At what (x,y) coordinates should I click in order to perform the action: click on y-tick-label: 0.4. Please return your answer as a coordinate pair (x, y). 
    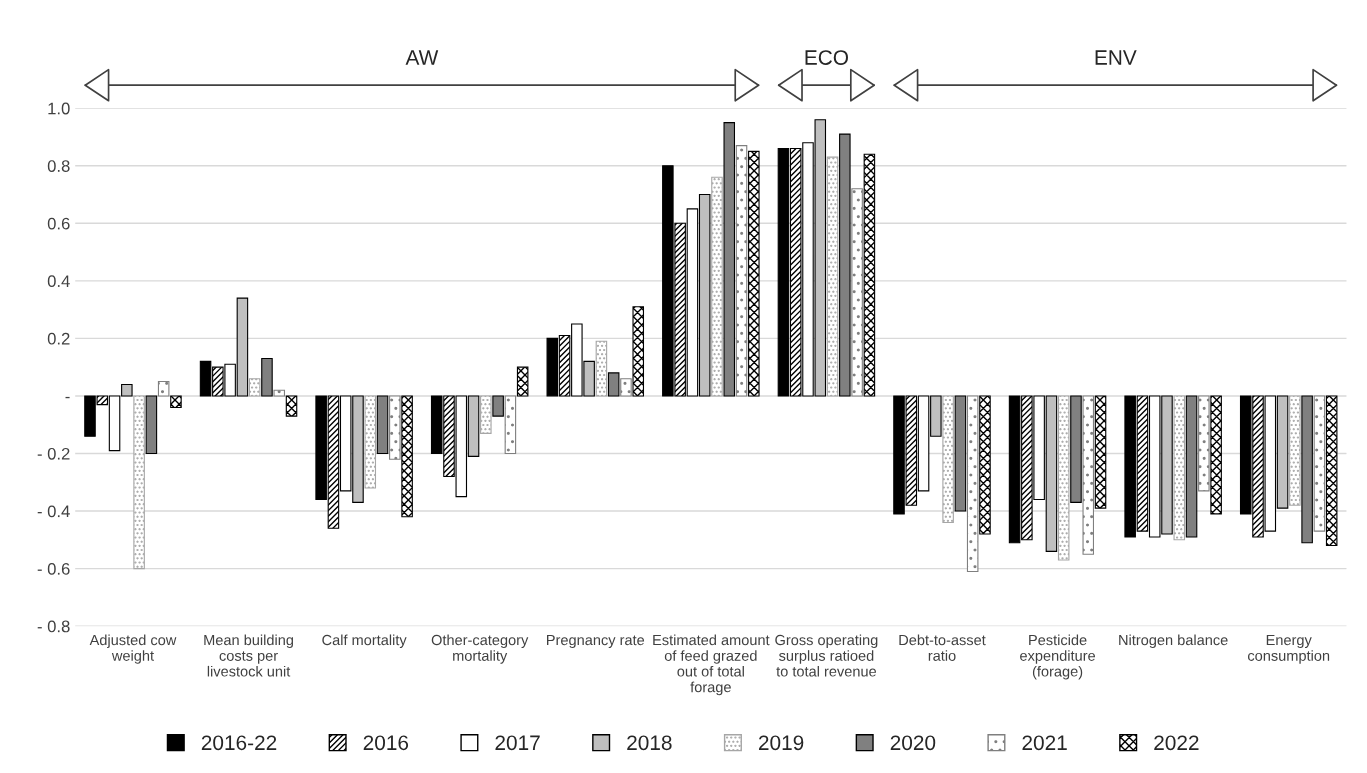
    Looking at the image, I should click on (58, 281).